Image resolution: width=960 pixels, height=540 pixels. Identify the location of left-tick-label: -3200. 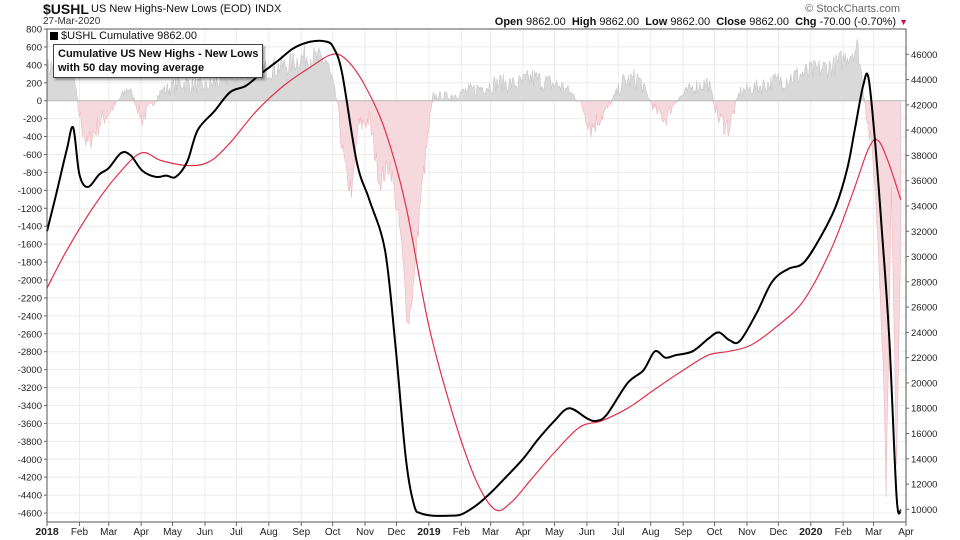
(30, 388).